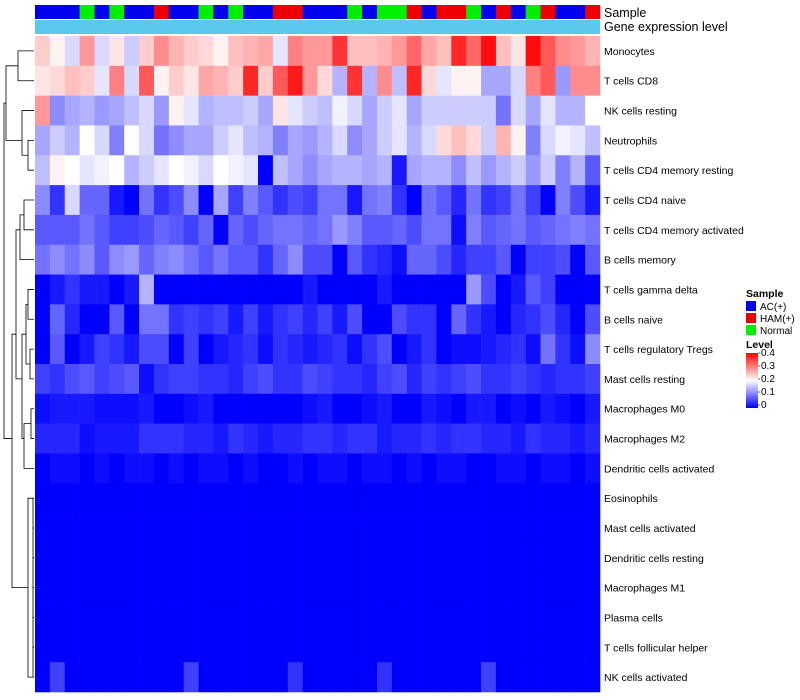 The width and height of the screenshot is (800, 700). What do you see at coordinates (659, 469) in the screenshot?
I see `row-label: Dendritic cells activated` at bounding box center [659, 469].